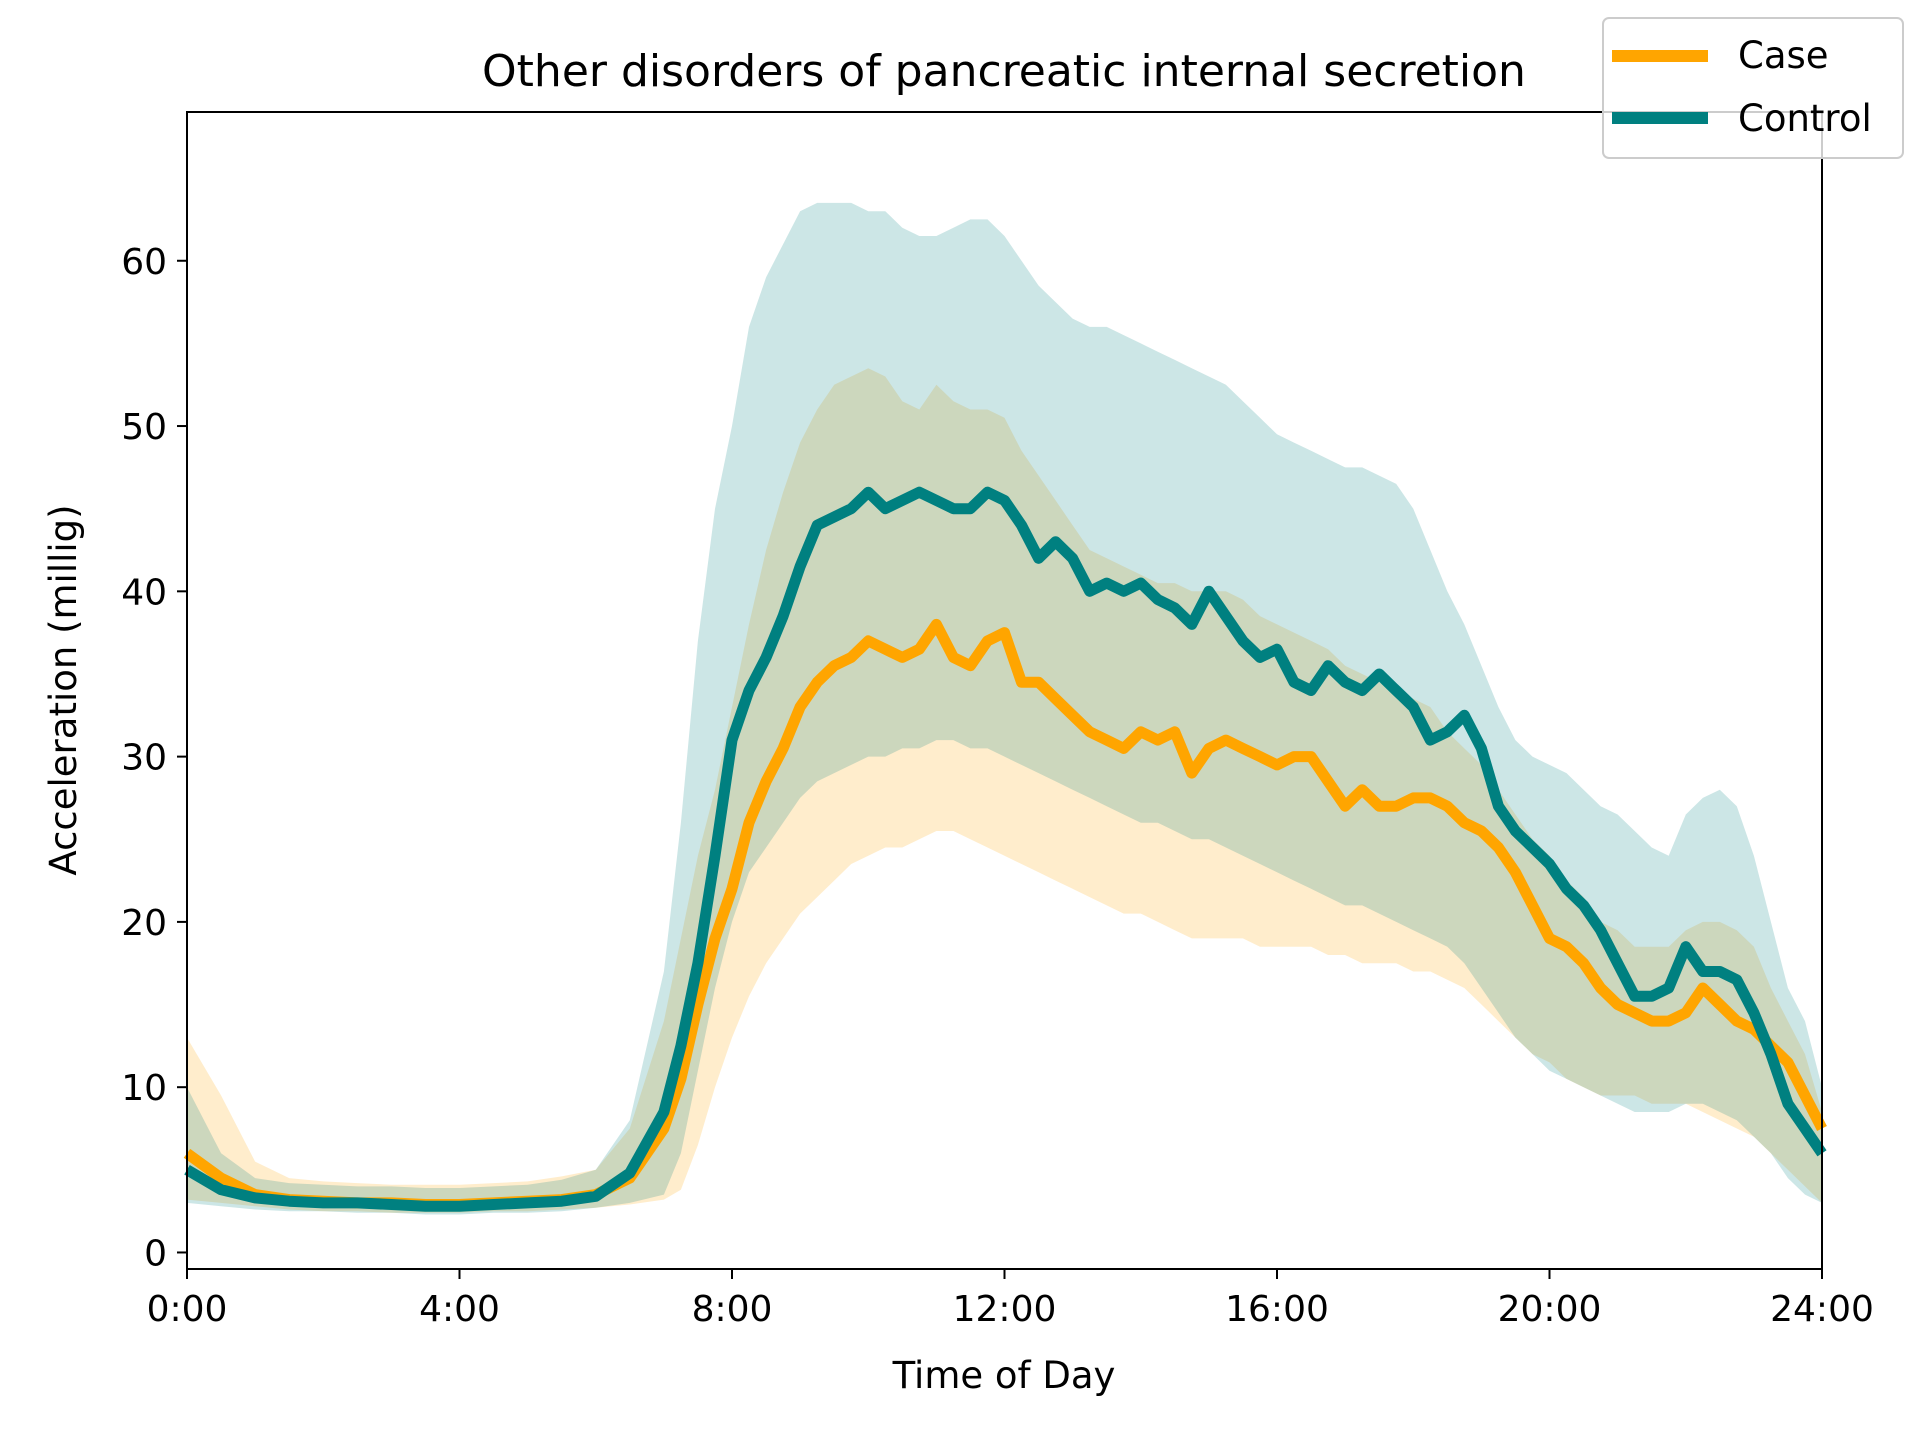 This screenshot has height=1440, width=1920. Describe the element at coordinates (187, 1309) in the screenshot. I see `x-tick-label: 0:00` at that location.